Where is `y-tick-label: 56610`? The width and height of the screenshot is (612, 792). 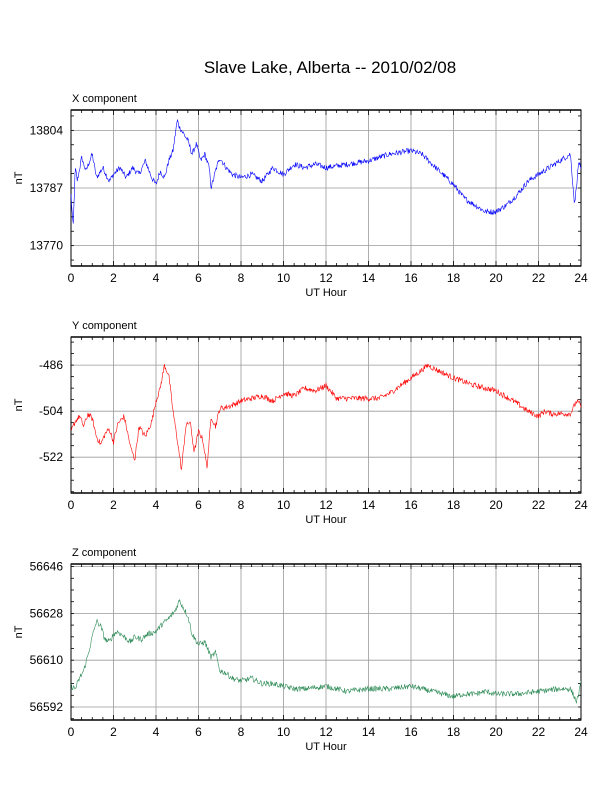 y-tick-label: 56610 is located at coordinates (47, 660).